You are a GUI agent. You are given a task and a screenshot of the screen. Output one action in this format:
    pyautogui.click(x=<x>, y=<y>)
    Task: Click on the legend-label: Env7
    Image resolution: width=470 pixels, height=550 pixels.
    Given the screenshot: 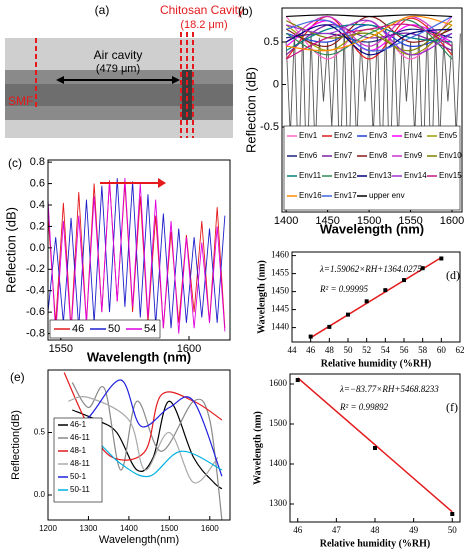 What is the action you would take?
    pyautogui.click(x=343, y=155)
    